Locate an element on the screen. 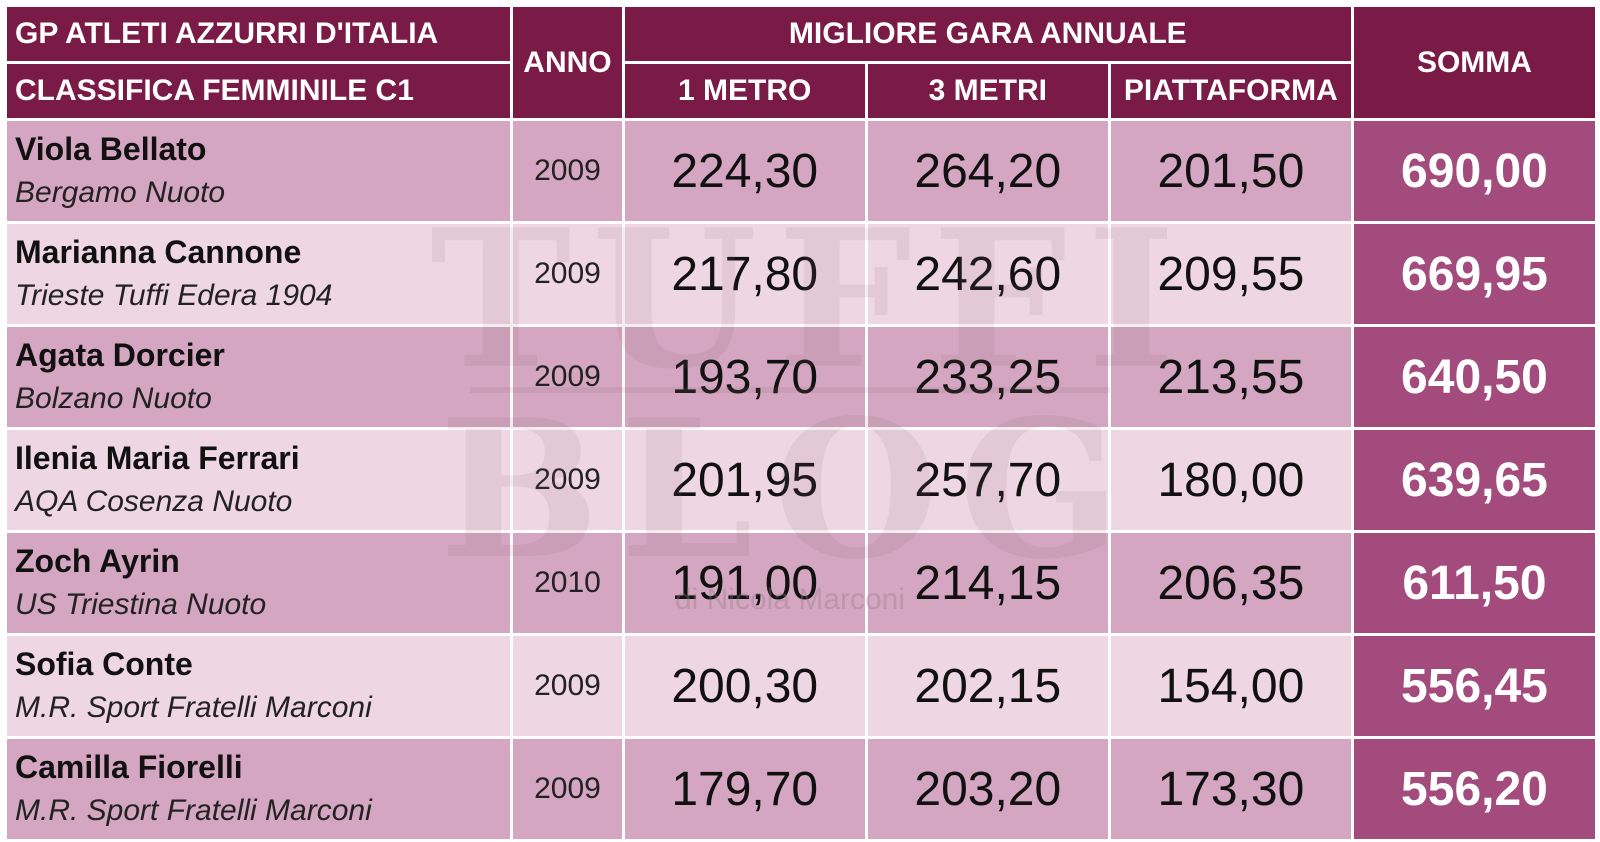  sum-cell: 556,20 is located at coordinates (1474, 789).